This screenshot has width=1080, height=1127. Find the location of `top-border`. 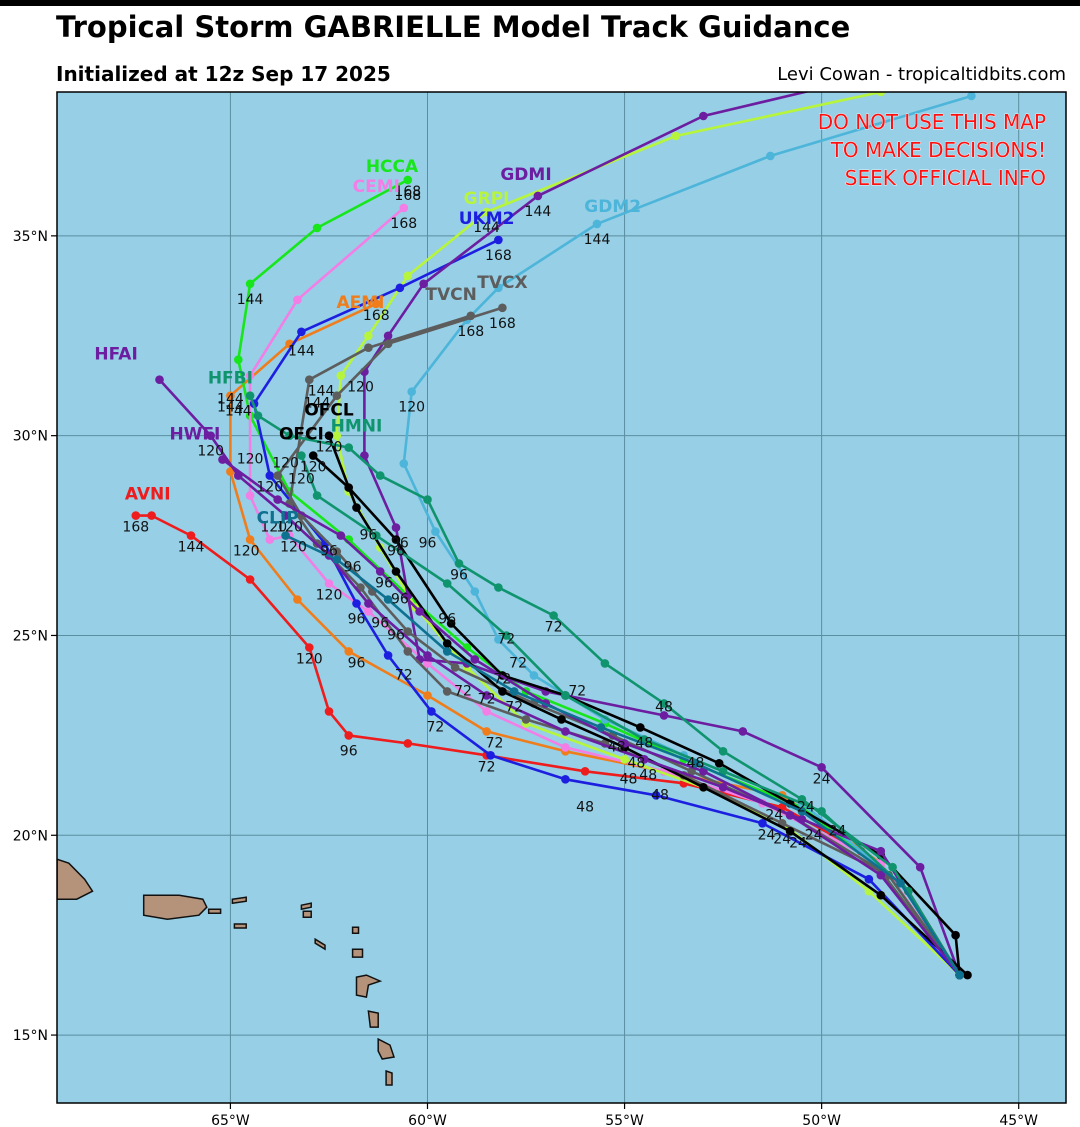

top-border is located at coordinates (540, 3).